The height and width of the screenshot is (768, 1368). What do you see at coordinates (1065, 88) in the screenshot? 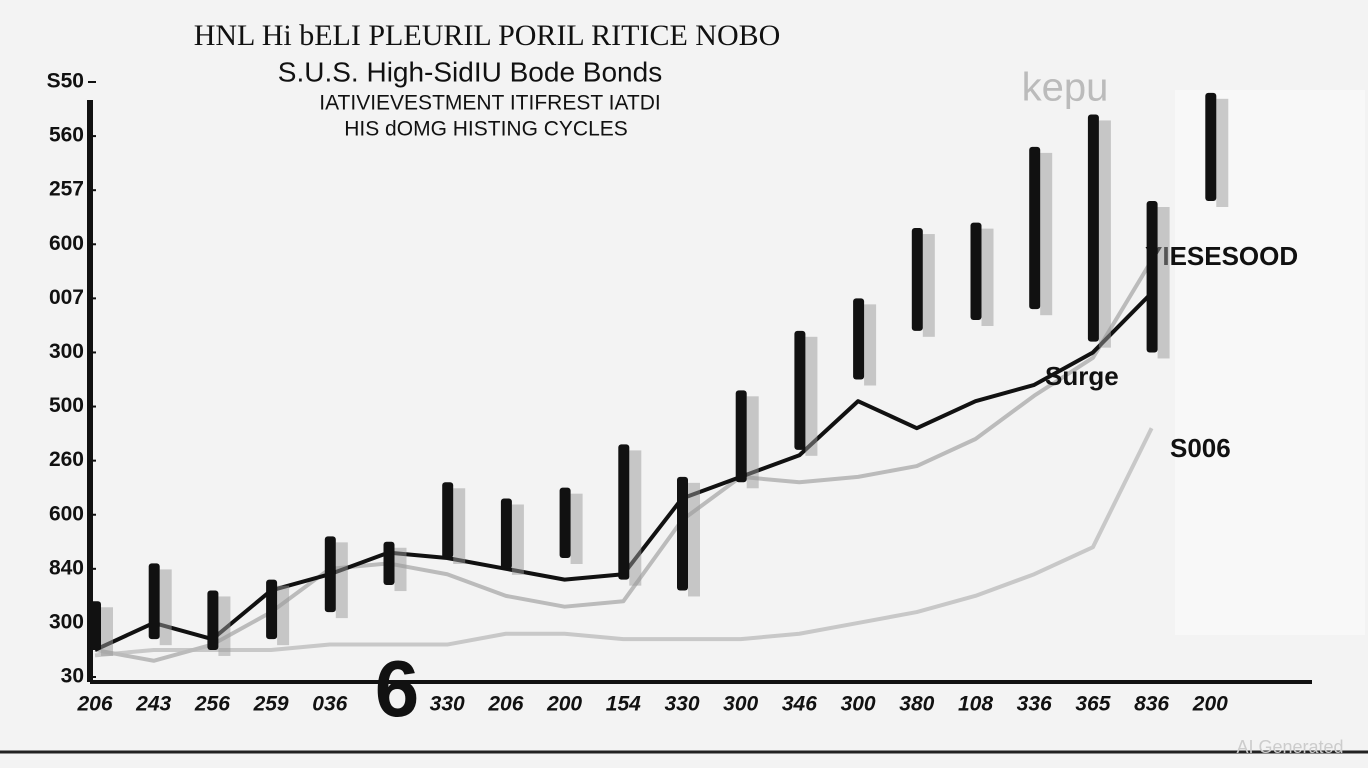
I see `annotation: kepu` at bounding box center [1065, 88].